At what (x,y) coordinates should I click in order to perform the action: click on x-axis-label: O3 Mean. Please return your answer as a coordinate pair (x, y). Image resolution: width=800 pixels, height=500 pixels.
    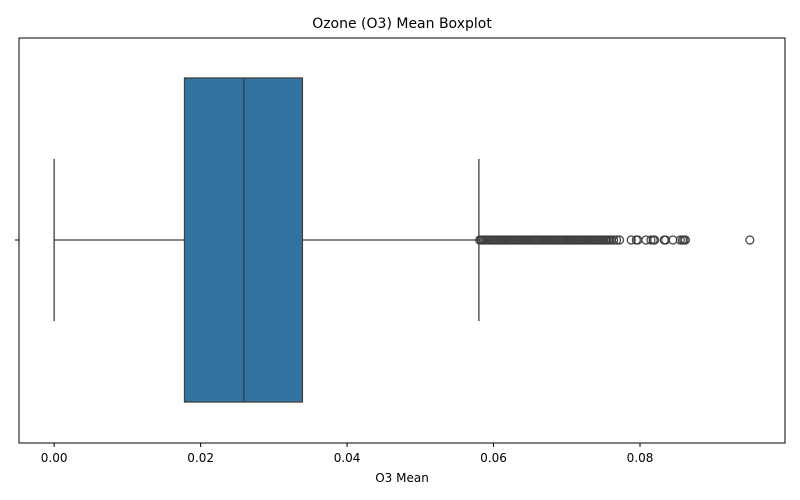
    Looking at the image, I should click on (402, 478).